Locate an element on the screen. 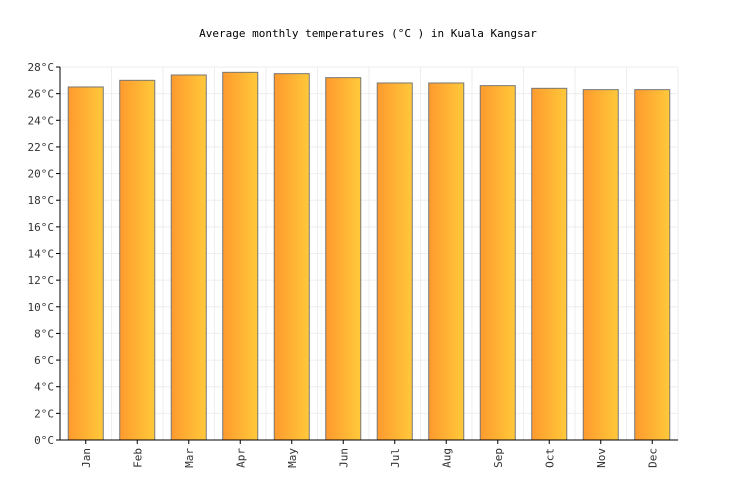 This screenshot has height=500, width=736. bar-dec is located at coordinates (652, 265).